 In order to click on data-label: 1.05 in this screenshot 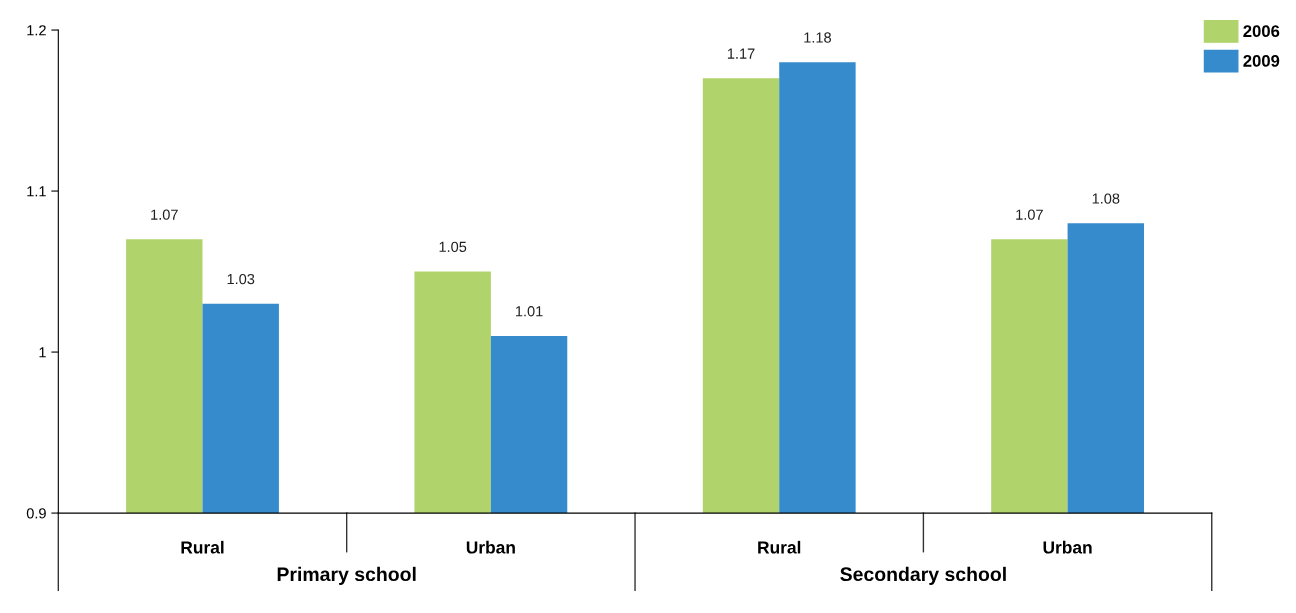, I will do `click(453, 247)`.